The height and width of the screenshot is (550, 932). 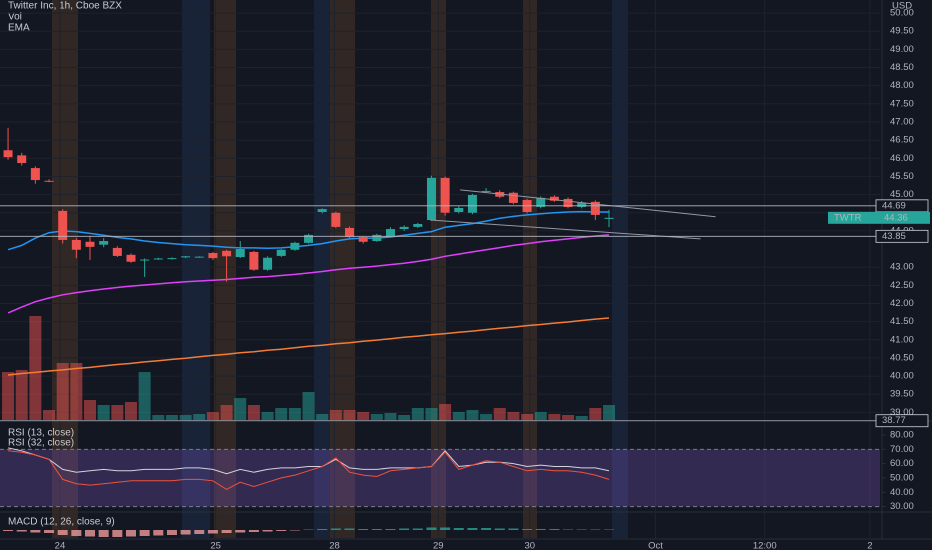 What do you see at coordinates (41, 443) in the screenshot?
I see `rsi-label: RSI (32, close)` at bounding box center [41, 443].